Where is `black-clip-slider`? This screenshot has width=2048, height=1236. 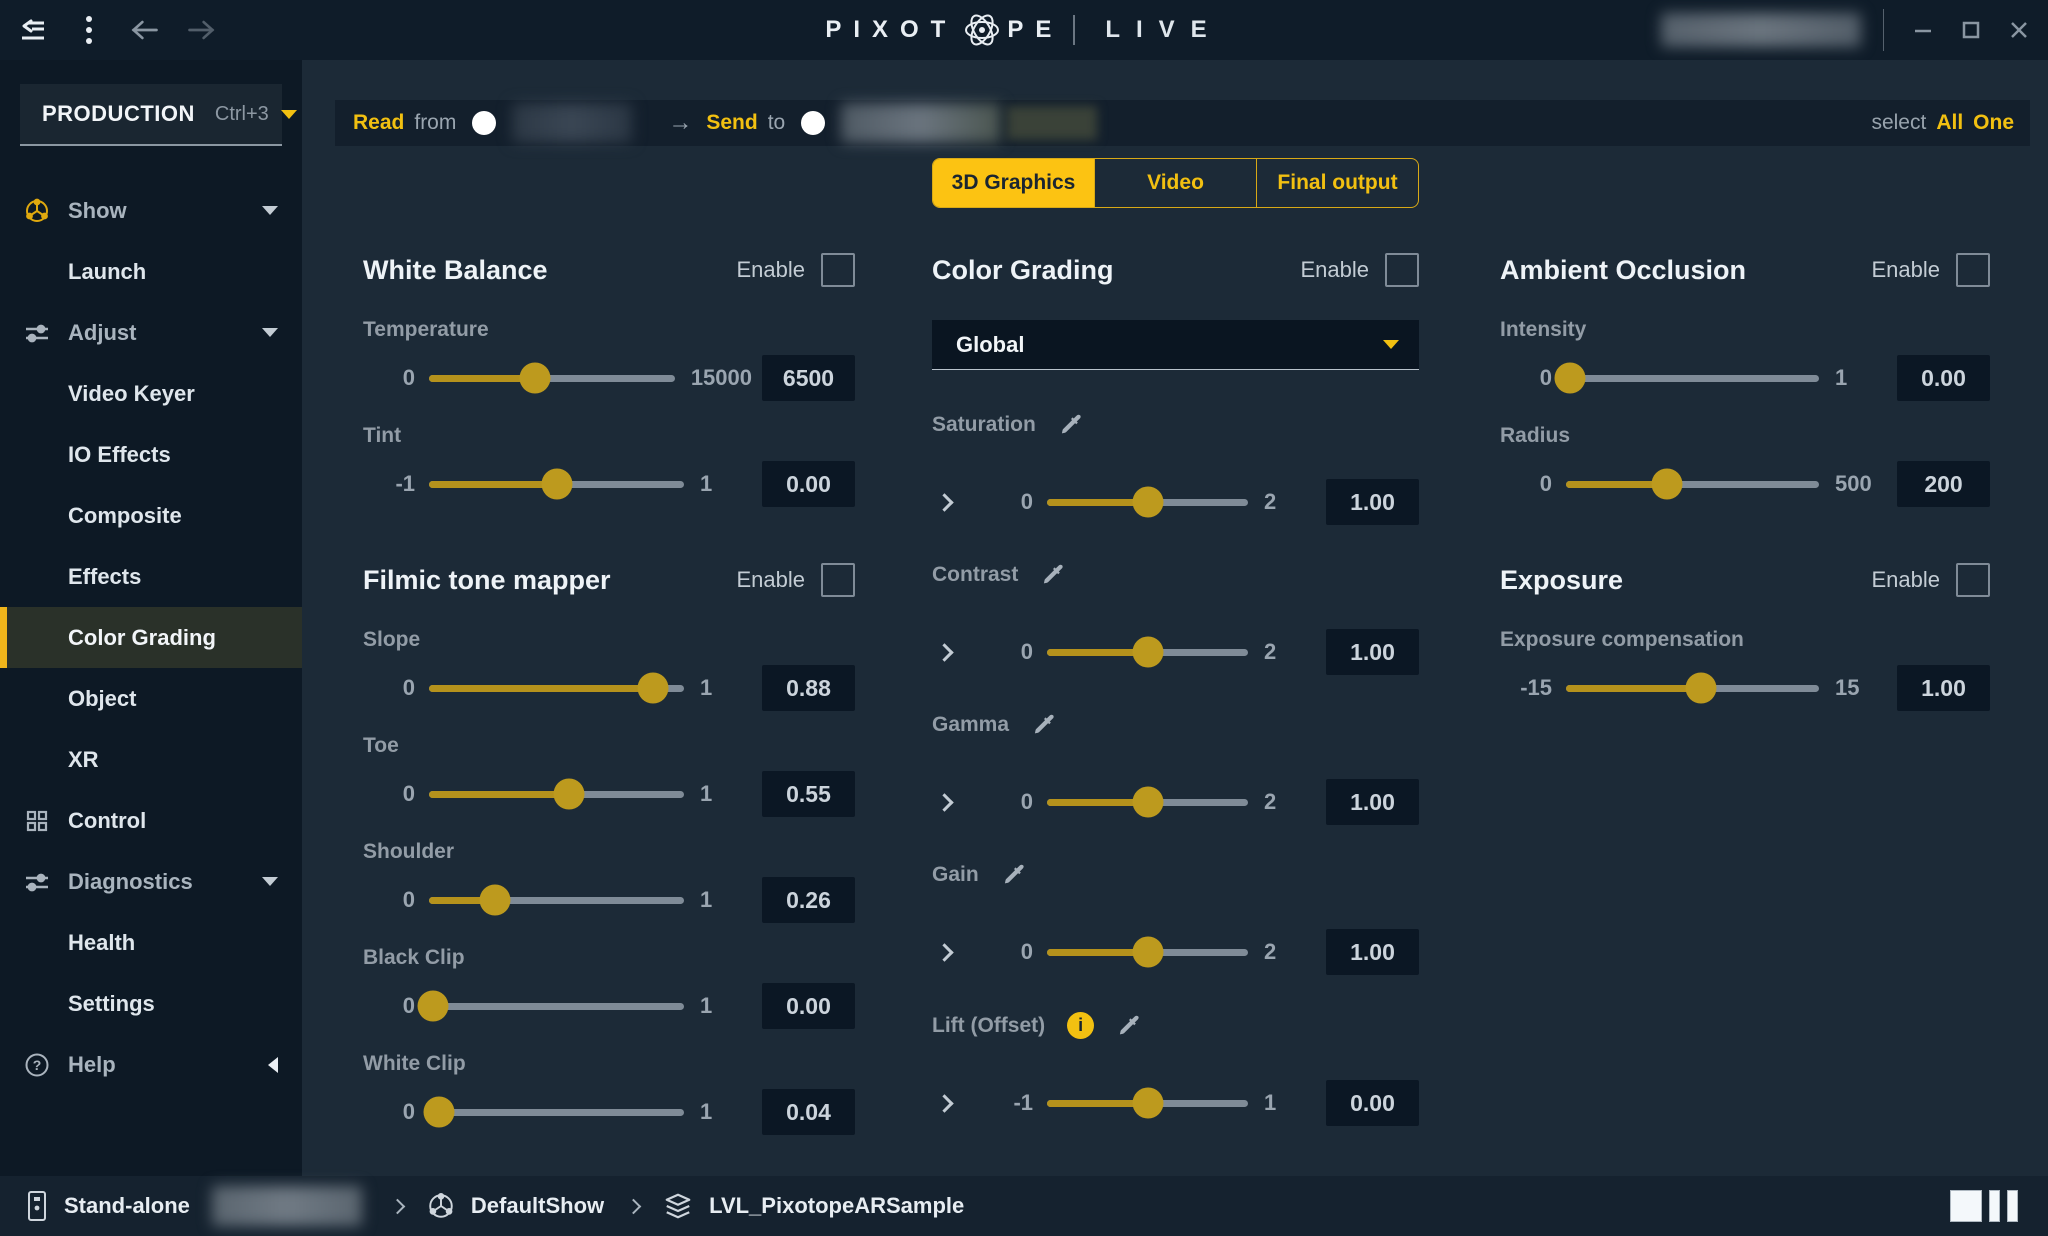
black-clip-slider is located at coordinates (550, 1006).